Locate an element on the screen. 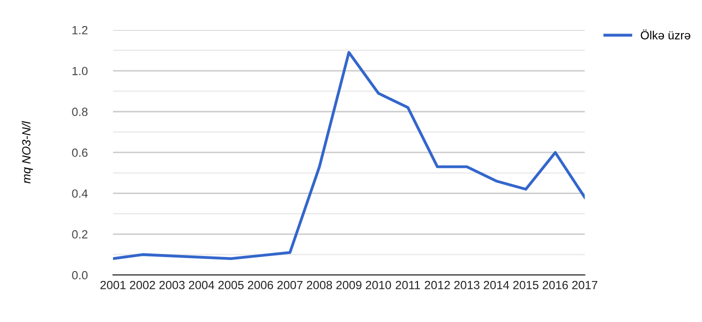 This screenshot has width=702, height=322. y-tick-label: 0.6 is located at coordinates (80, 152).